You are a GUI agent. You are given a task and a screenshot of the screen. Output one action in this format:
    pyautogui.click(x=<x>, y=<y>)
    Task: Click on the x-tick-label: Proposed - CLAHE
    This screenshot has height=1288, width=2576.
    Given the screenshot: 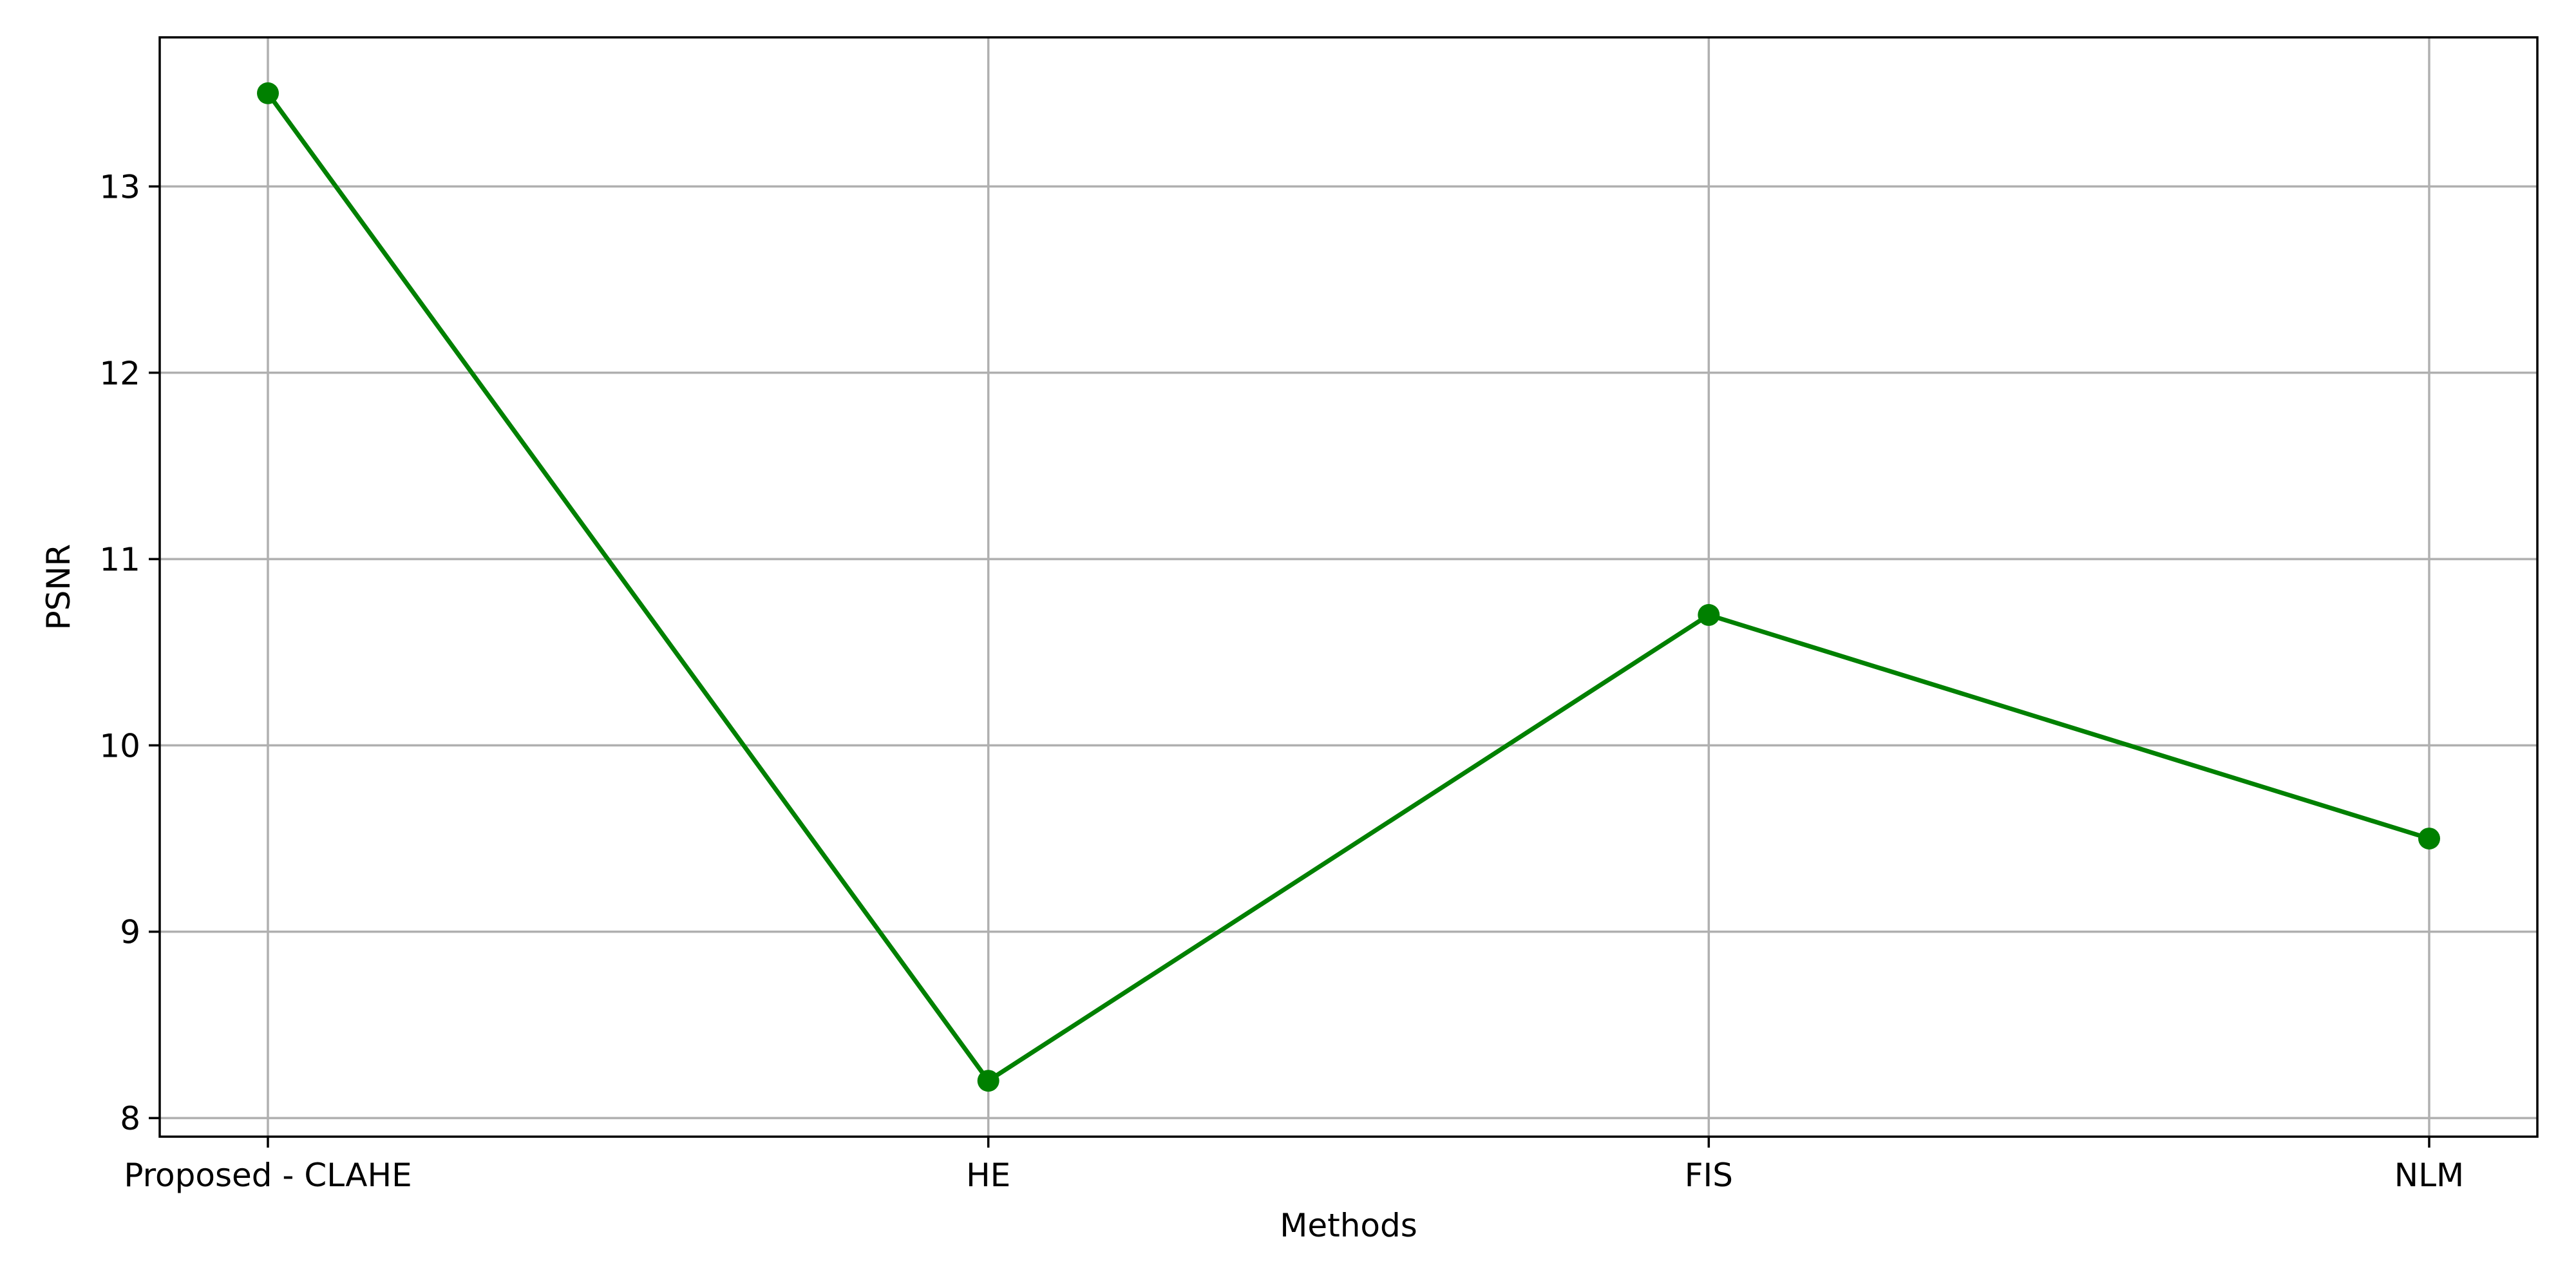 What is the action you would take?
    pyautogui.click(x=268, y=1175)
    